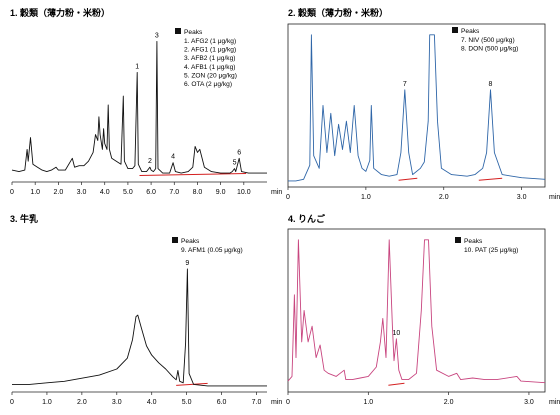 This screenshot has width=560, height=415. I want to click on peak-label: 7, so click(405, 84).